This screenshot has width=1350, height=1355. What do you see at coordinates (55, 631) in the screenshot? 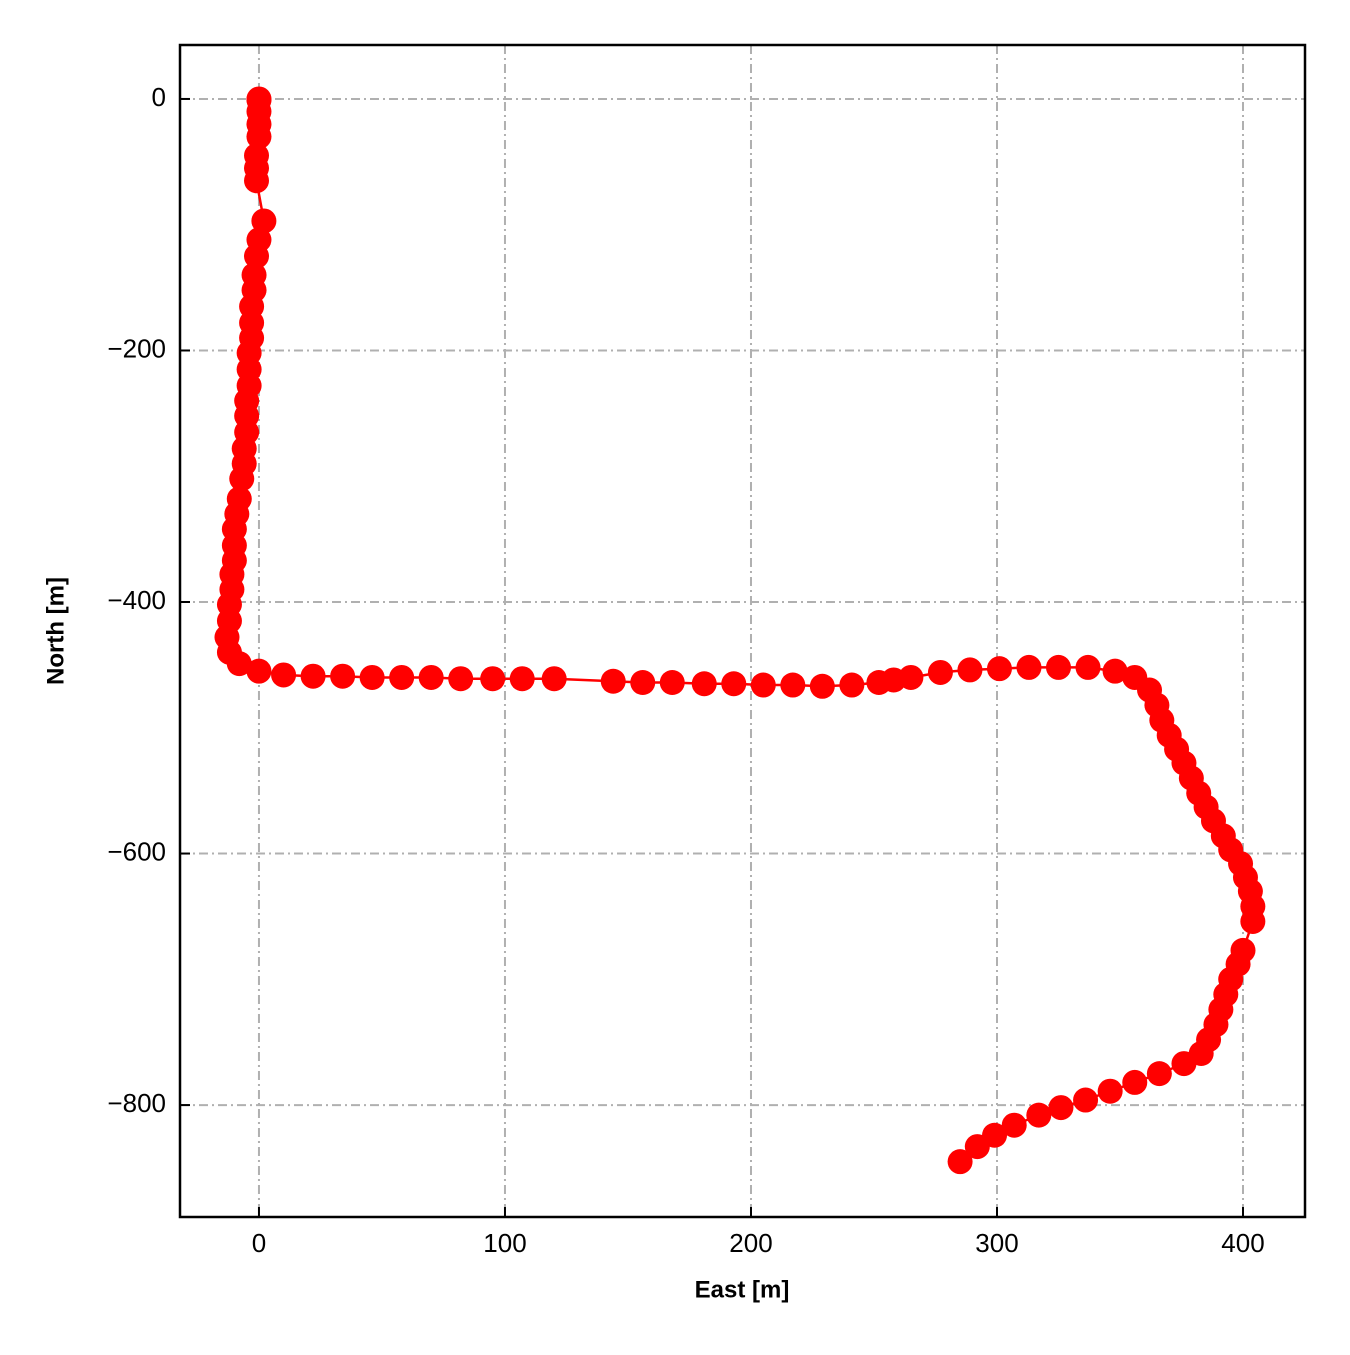
I see `y-axis-label: North [m]` at bounding box center [55, 631].